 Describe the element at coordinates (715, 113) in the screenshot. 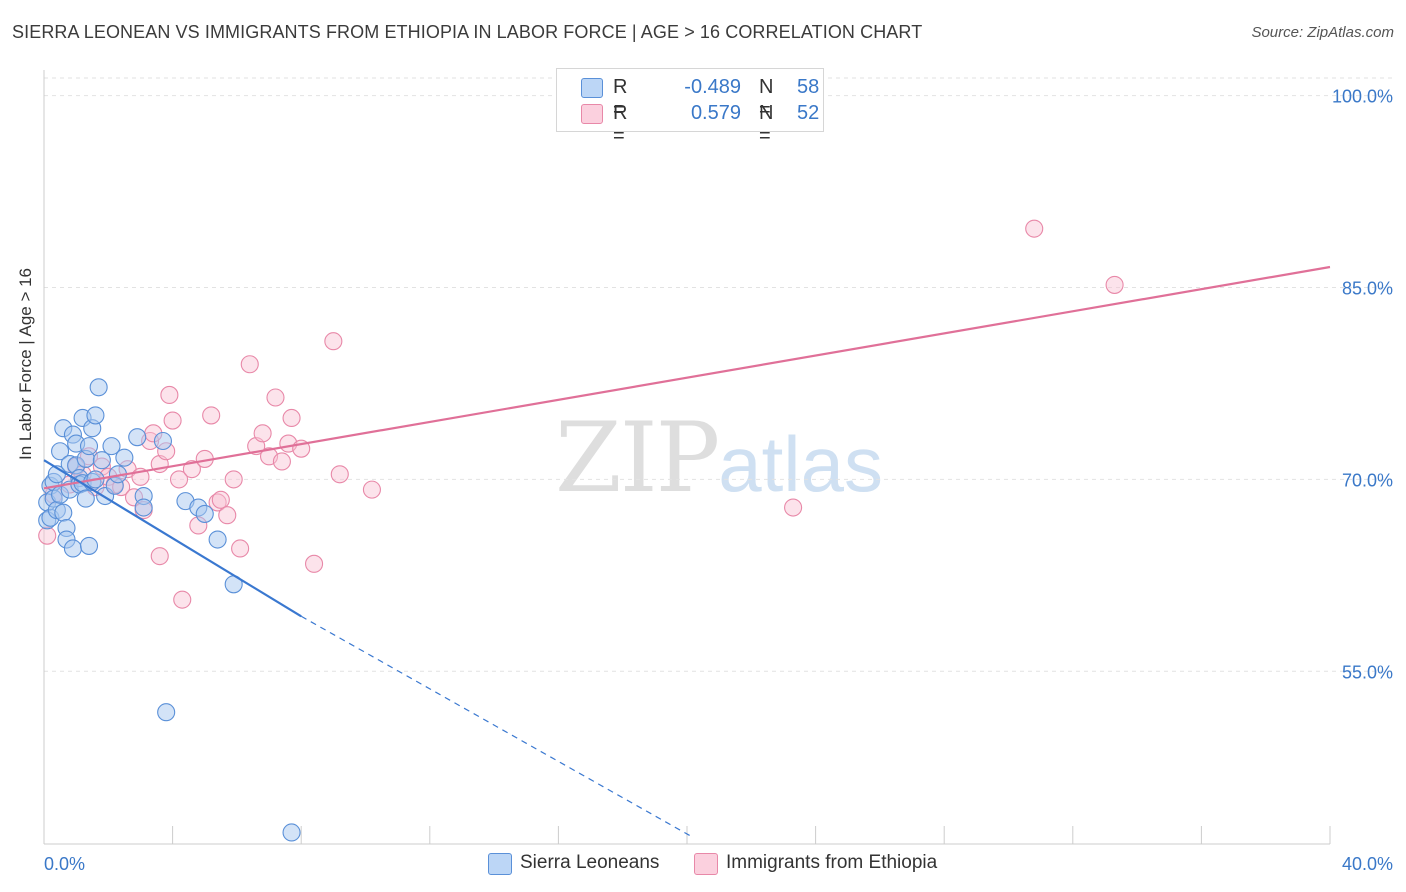

I see `legend-r-value: 0.579` at that location.